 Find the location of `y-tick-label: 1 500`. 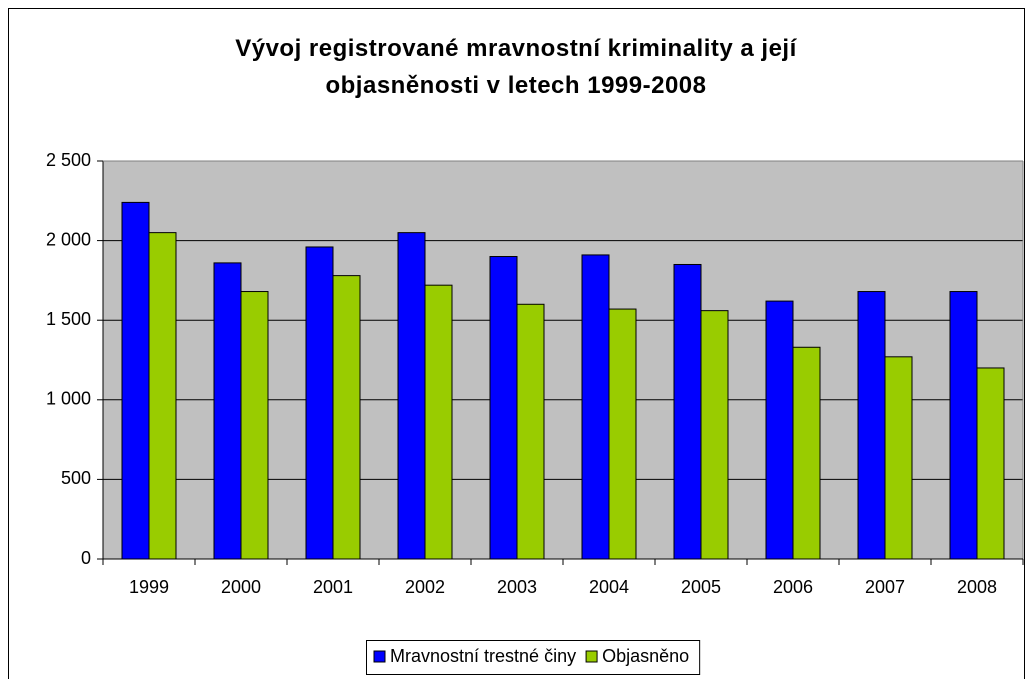

y-tick-label: 1 500 is located at coordinates (68, 319).